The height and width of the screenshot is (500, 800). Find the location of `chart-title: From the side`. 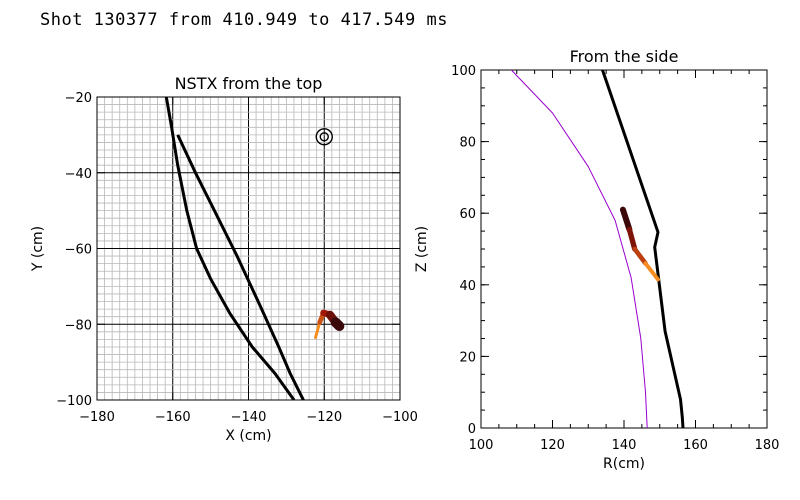

chart-title: From the side is located at coordinates (624, 56).